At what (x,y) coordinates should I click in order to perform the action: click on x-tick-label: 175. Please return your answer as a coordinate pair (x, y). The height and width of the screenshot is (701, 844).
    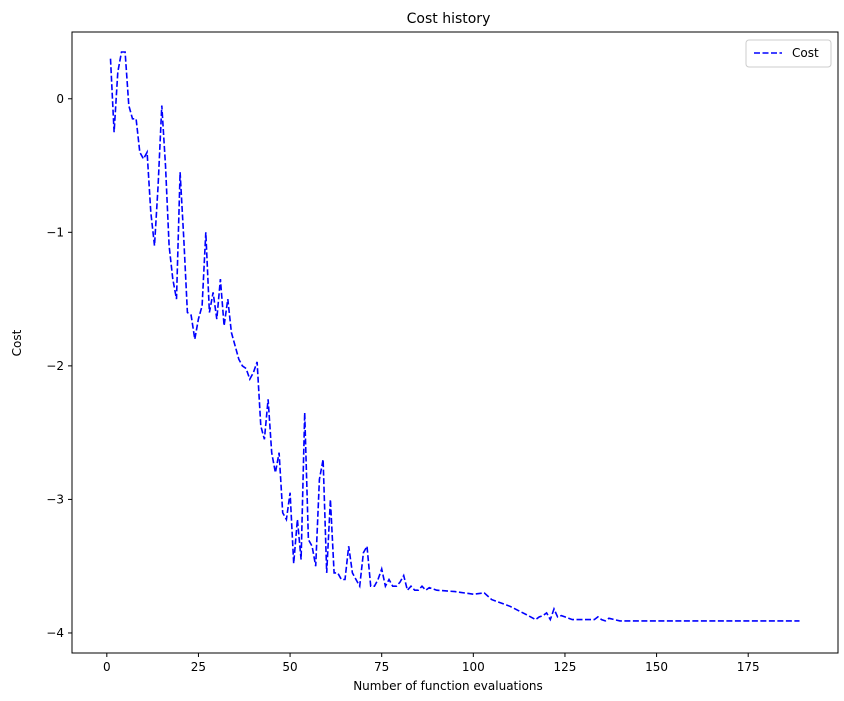
    Looking at the image, I should click on (748, 667).